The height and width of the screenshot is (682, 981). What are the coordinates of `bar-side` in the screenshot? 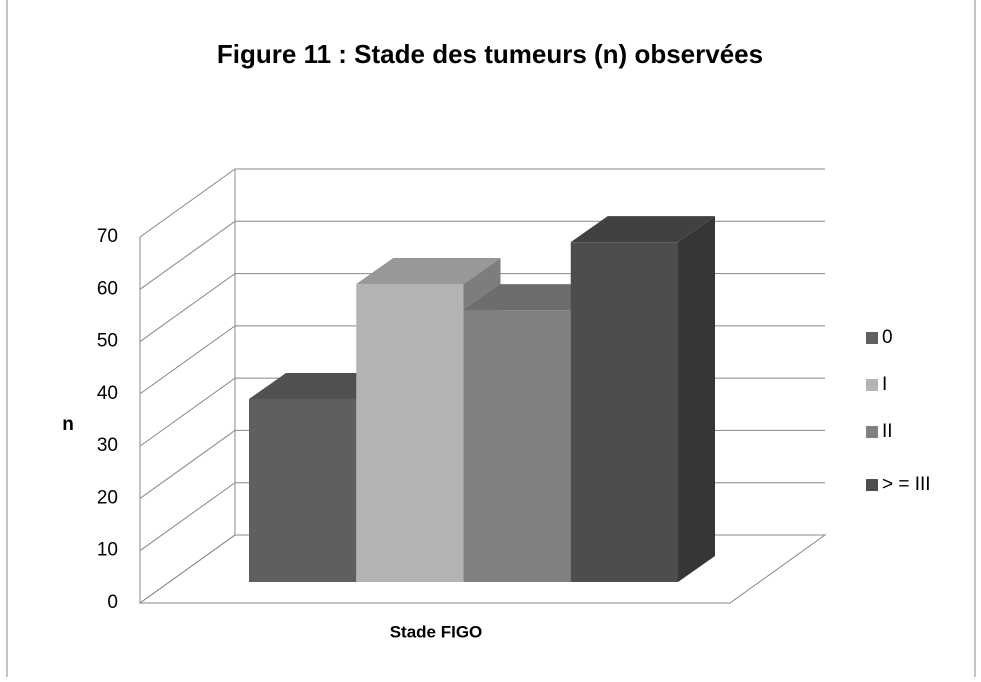 It's located at (696, 399).